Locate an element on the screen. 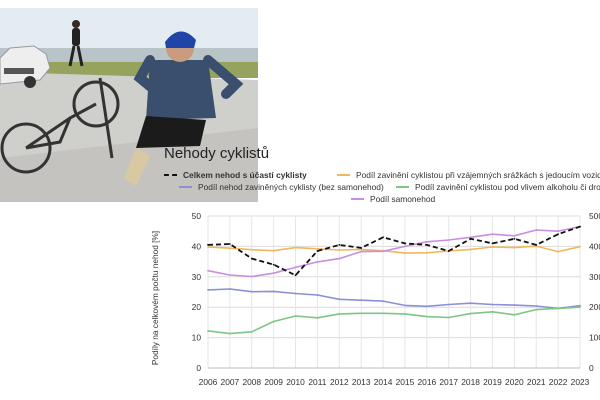 This screenshot has width=600, height=400. y2-tick-label: 2000 is located at coordinates (594, 307).